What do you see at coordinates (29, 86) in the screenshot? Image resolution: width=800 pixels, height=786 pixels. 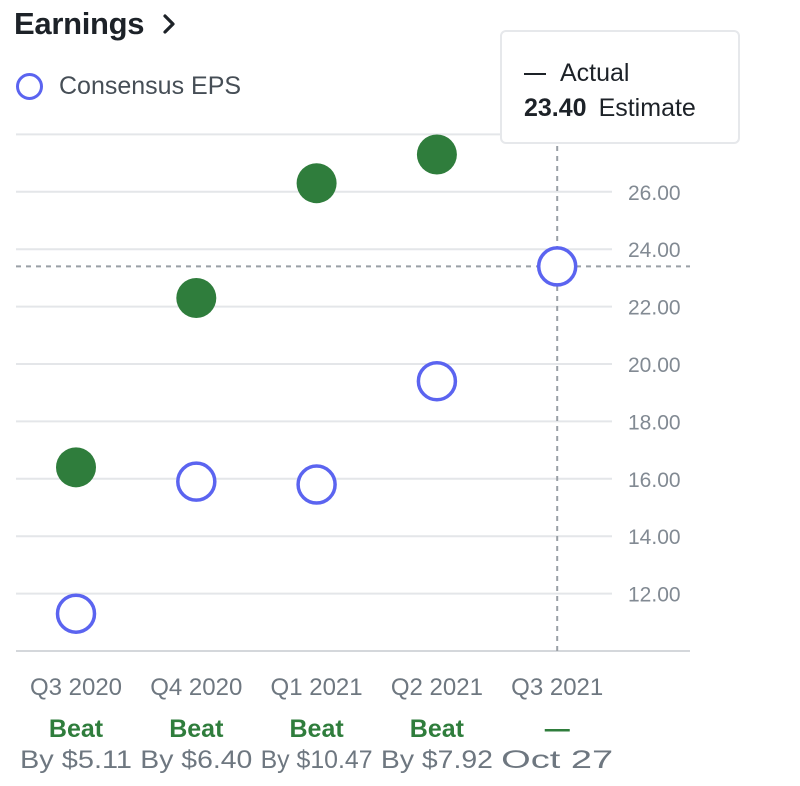 I see `legend-marker-icon` at bounding box center [29, 86].